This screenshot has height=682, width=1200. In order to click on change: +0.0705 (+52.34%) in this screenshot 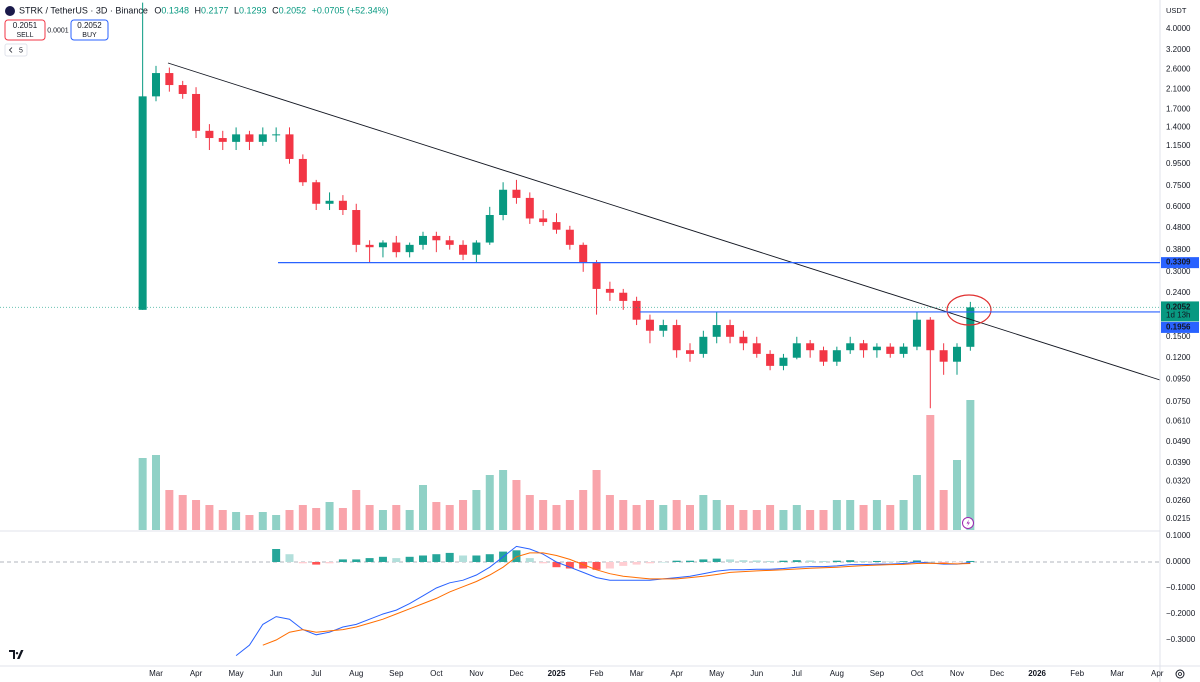, I will do `click(350, 11)`.